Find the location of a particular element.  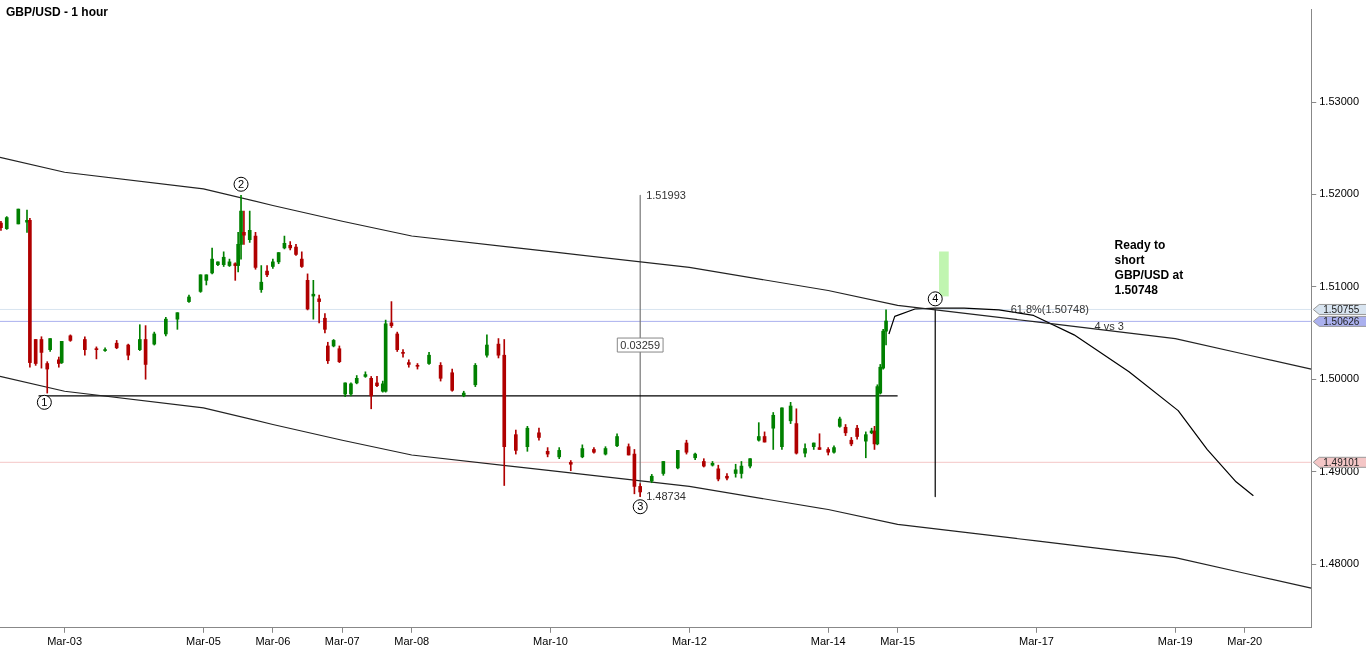

annotation: 61.8%(1.50748) is located at coordinates (1049, 309).